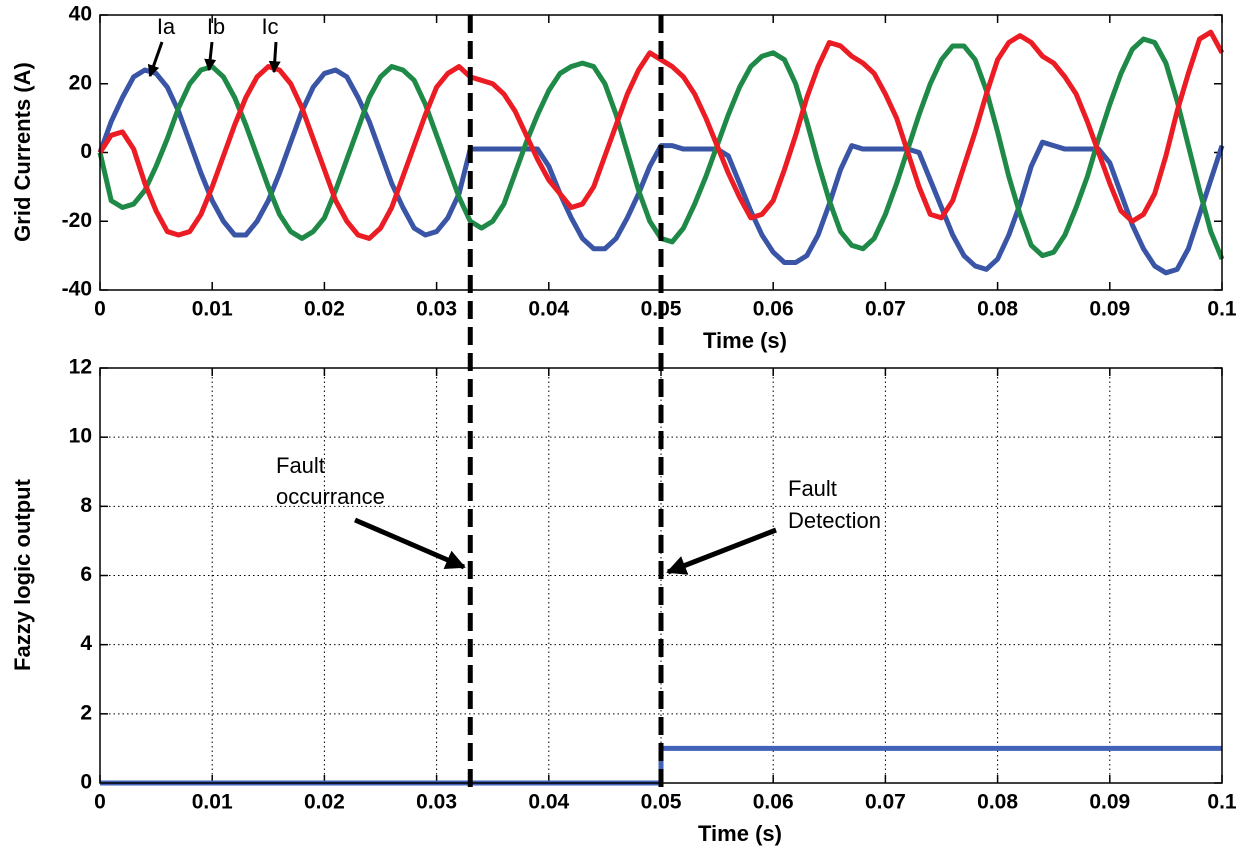  What do you see at coordinates (216, 26) in the screenshot?
I see `series-label: Ib` at bounding box center [216, 26].